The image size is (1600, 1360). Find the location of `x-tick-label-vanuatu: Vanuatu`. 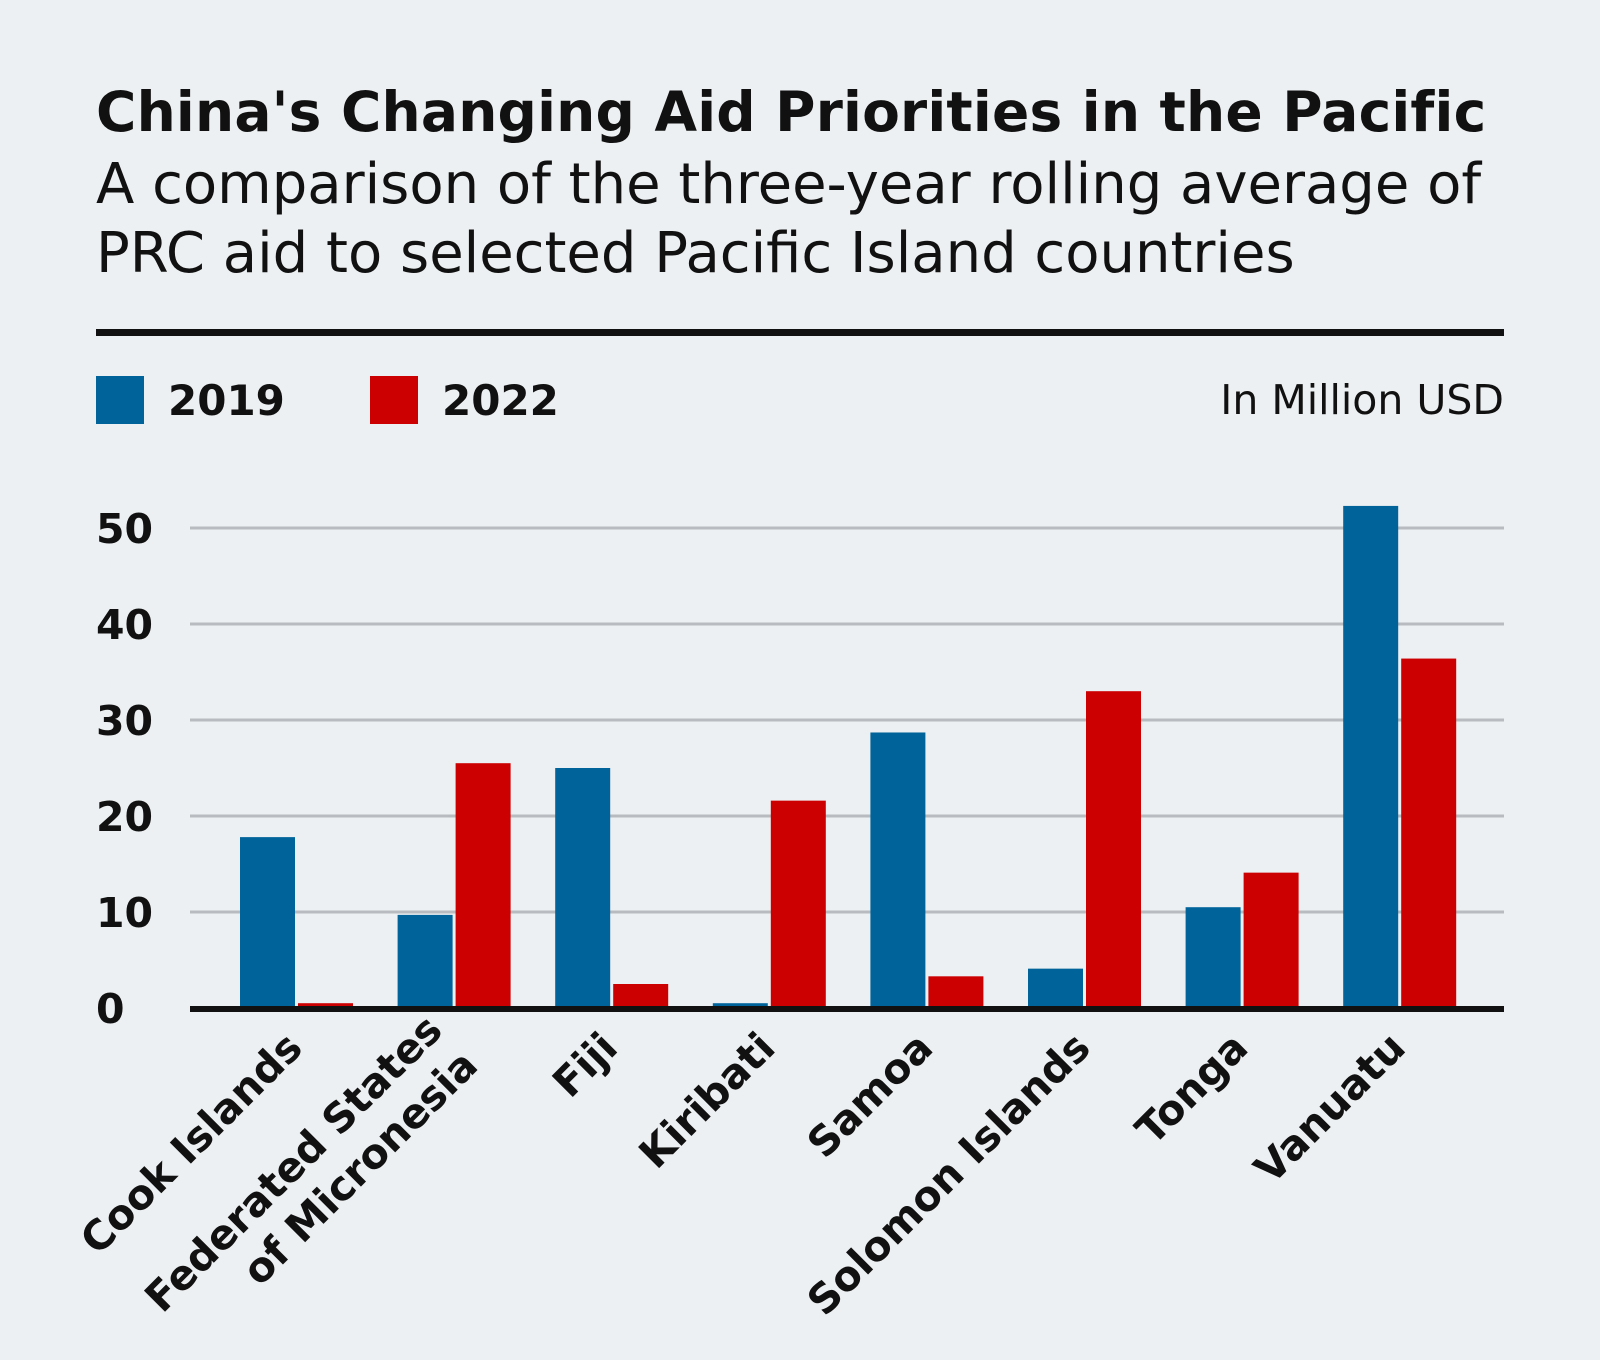

x-tick-label-vanuatu: Vanuatu is located at coordinates (1330, 1108).